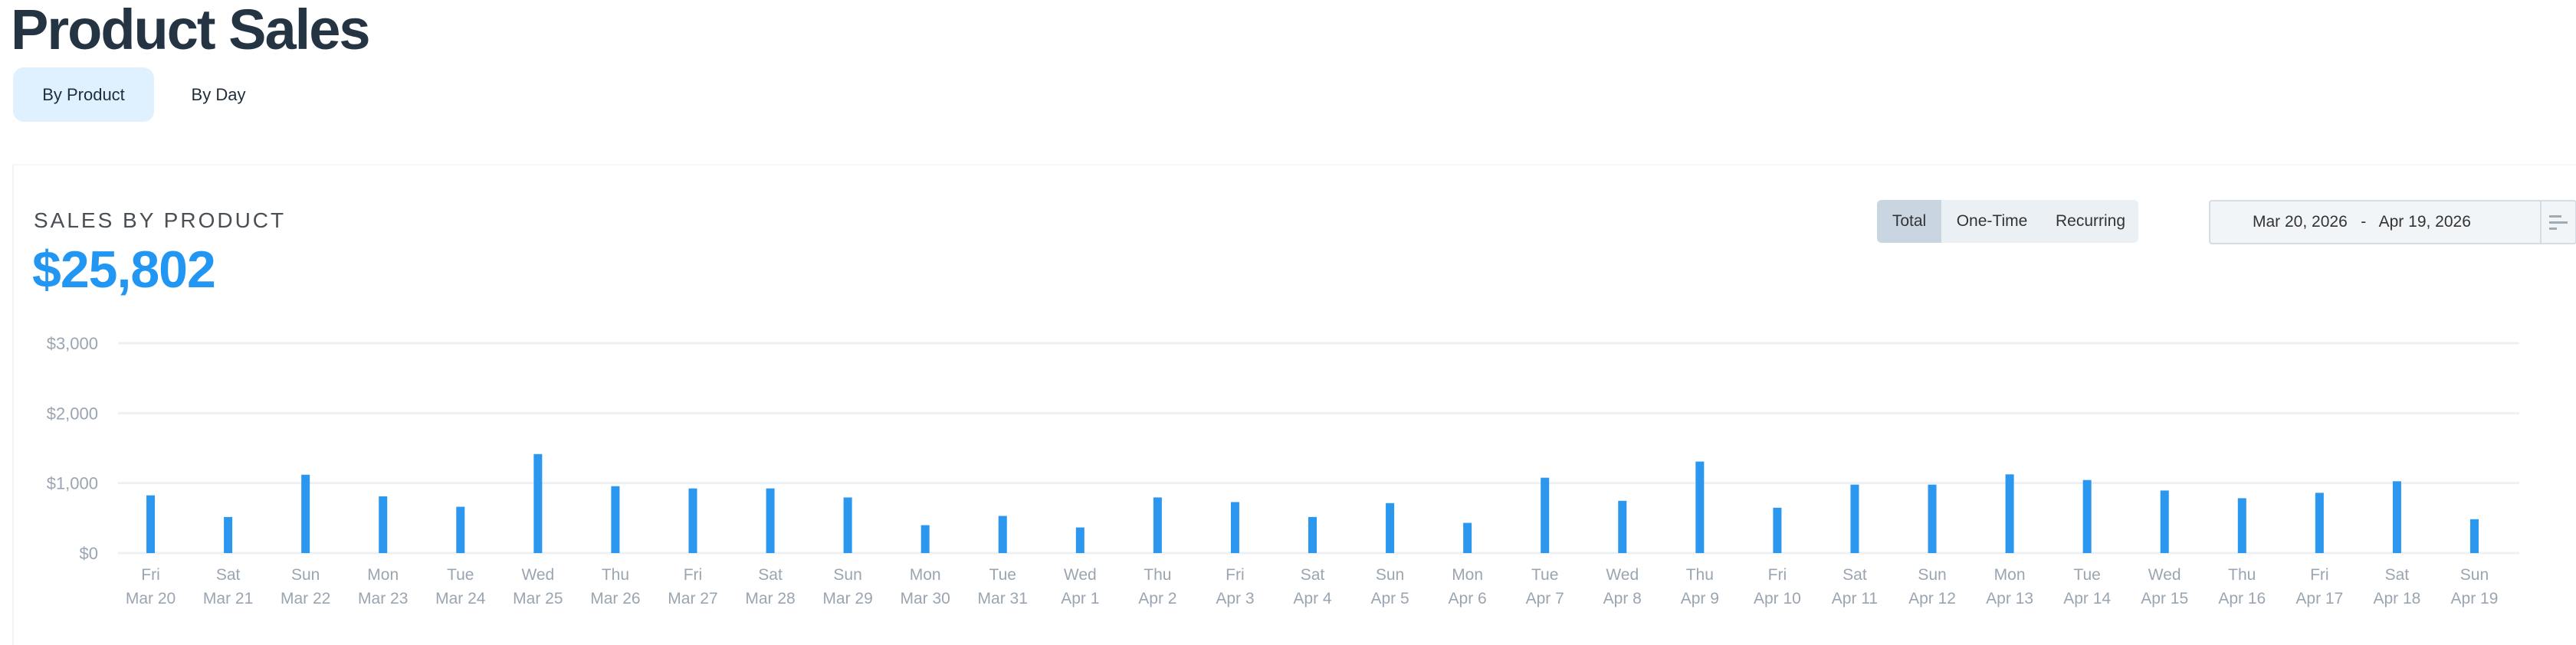 The height and width of the screenshot is (645, 2576). What do you see at coordinates (1992, 221) in the screenshot?
I see `toggle-one-time: One-Time` at bounding box center [1992, 221].